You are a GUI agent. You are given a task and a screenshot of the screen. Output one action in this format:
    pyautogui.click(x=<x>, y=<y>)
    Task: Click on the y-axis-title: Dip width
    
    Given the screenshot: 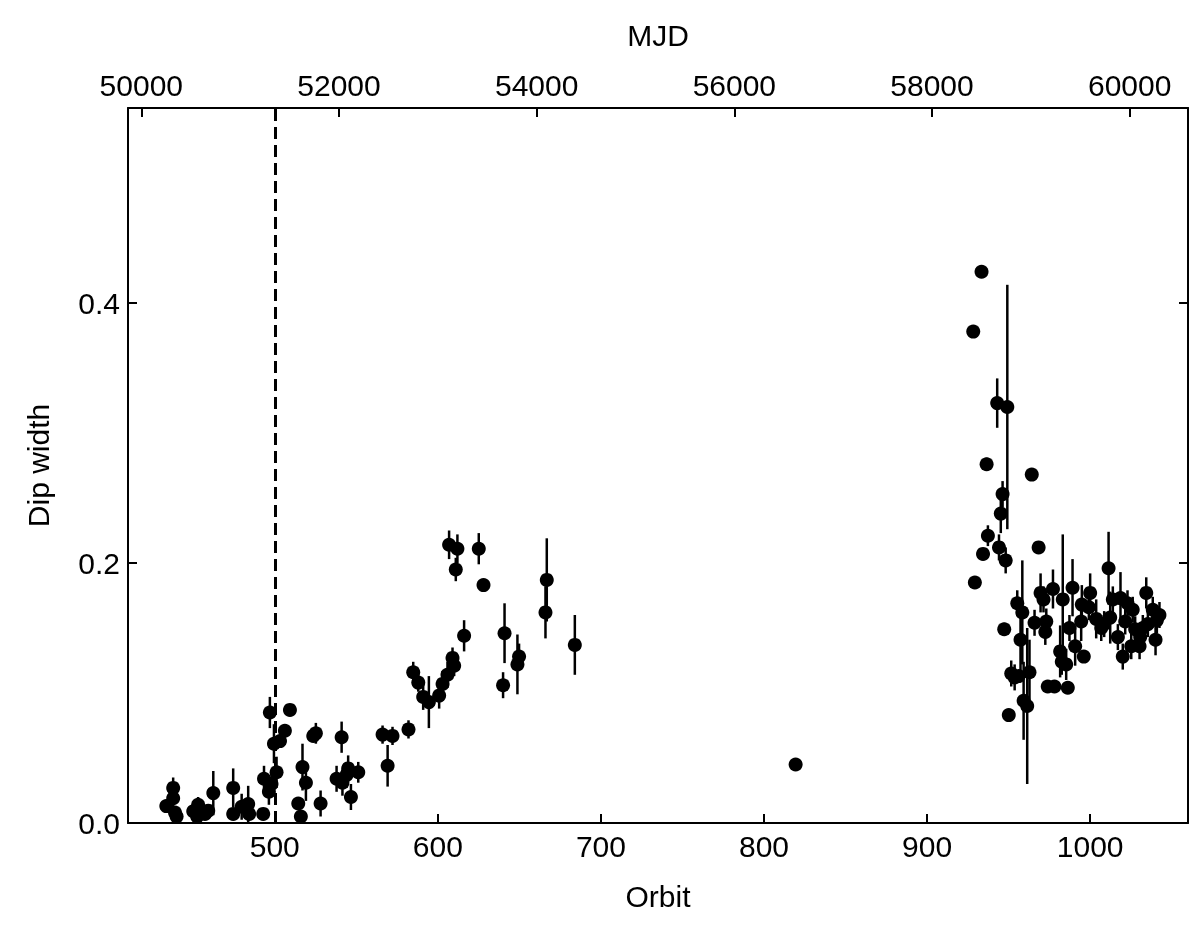 What is the action you would take?
    pyautogui.click(x=38, y=465)
    